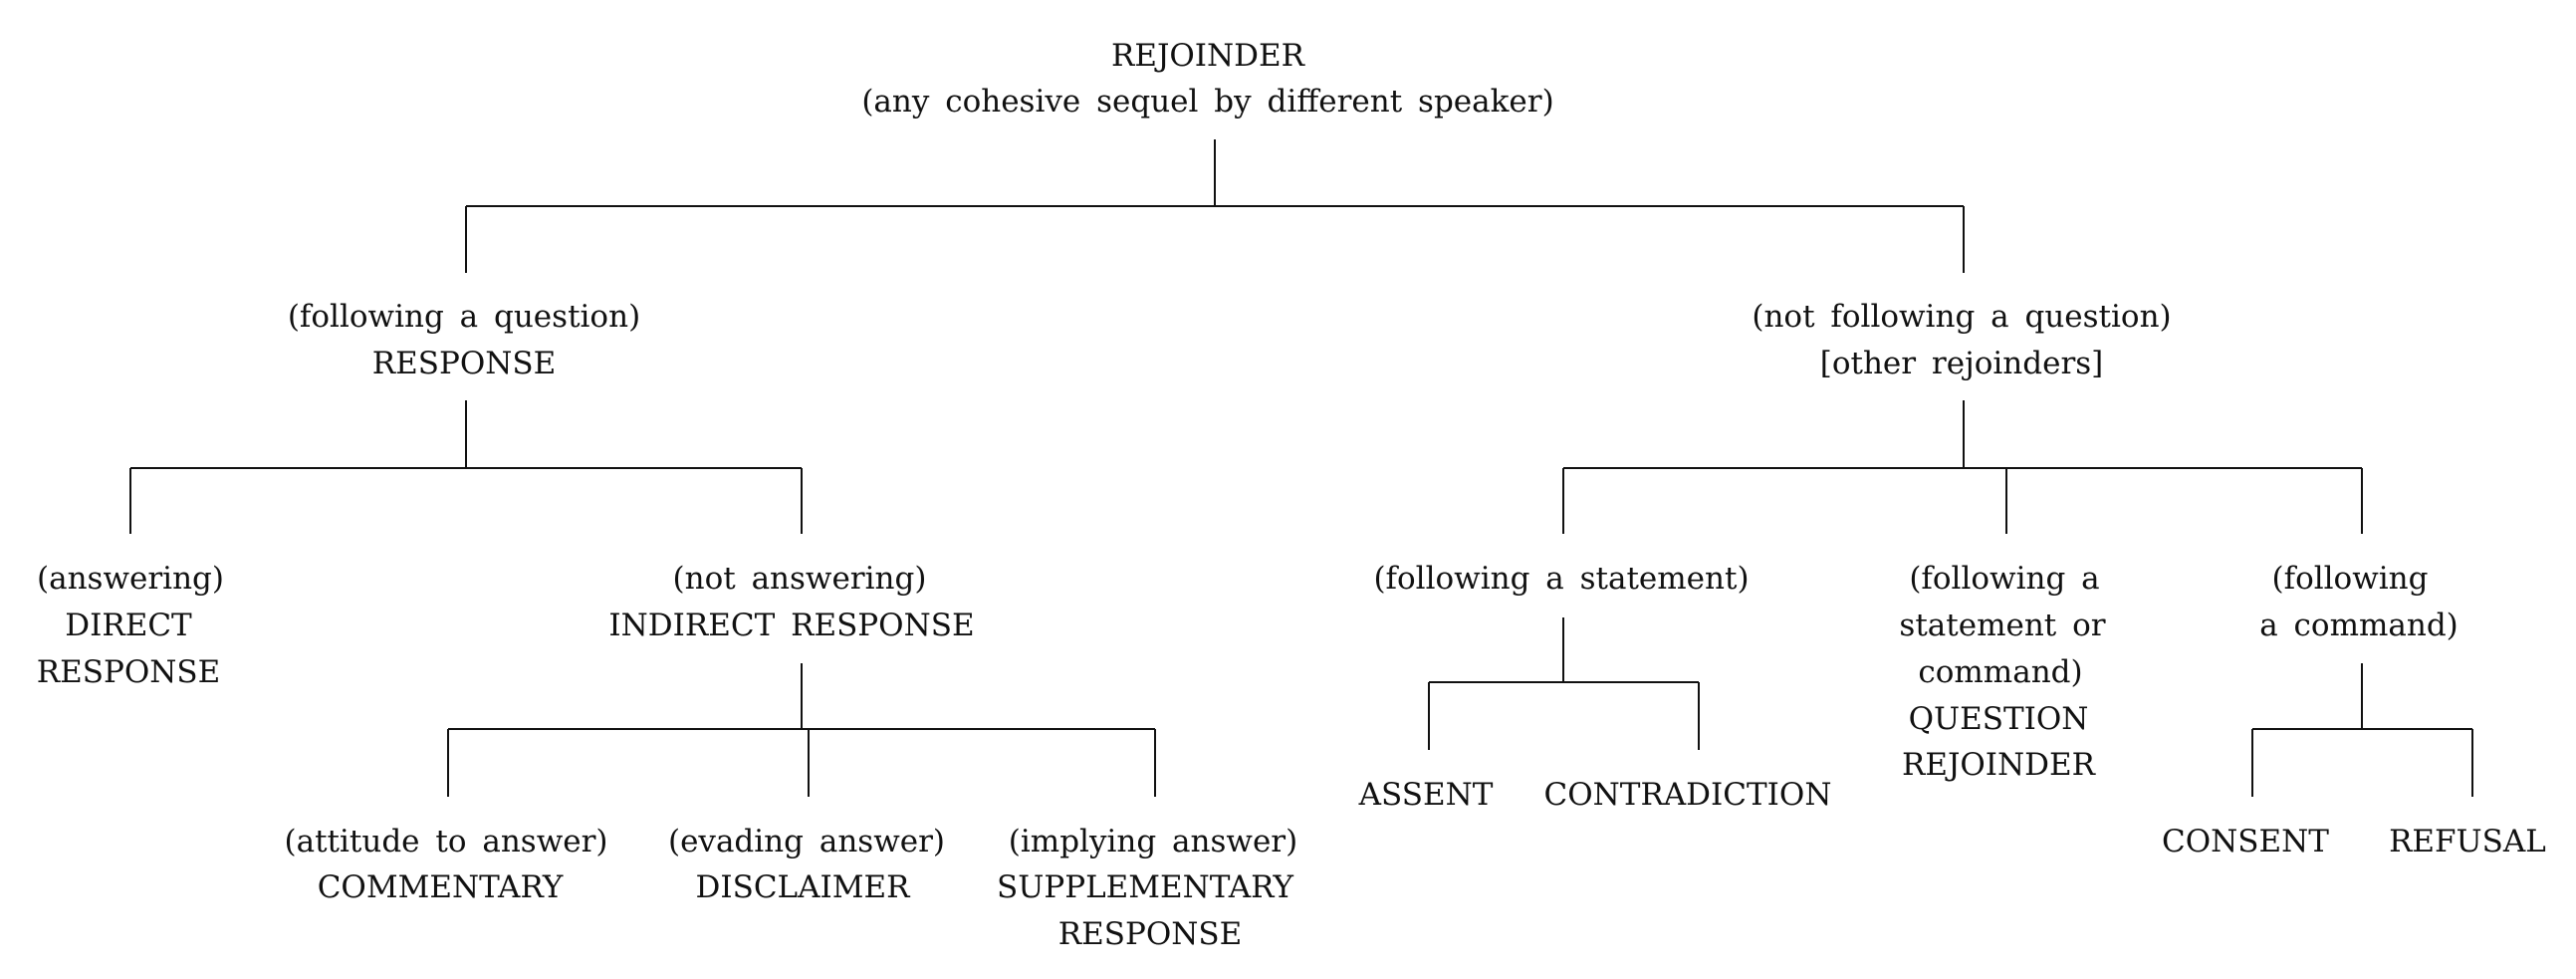 The width and height of the screenshot is (2576, 979). What do you see at coordinates (804, 887) in the screenshot?
I see `node-label: DISCLAIMER` at bounding box center [804, 887].